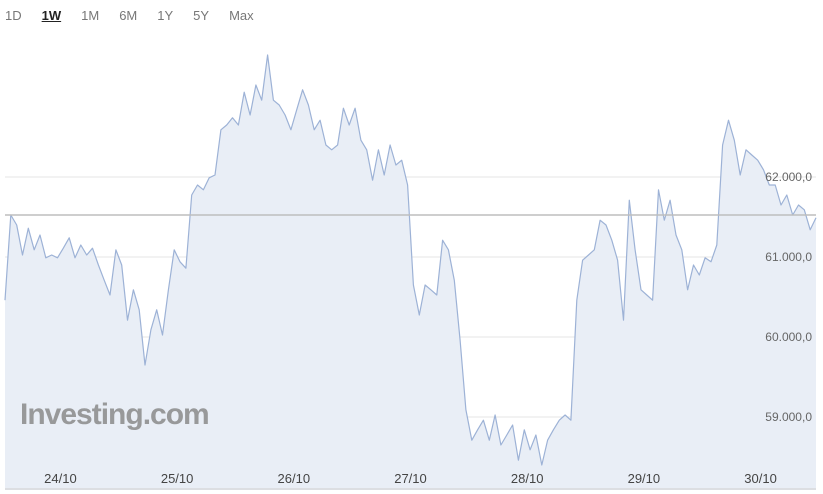  What do you see at coordinates (644, 478) in the screenshot?
I see `x-tick-label: 29/10` at bounding box center [644, 478].